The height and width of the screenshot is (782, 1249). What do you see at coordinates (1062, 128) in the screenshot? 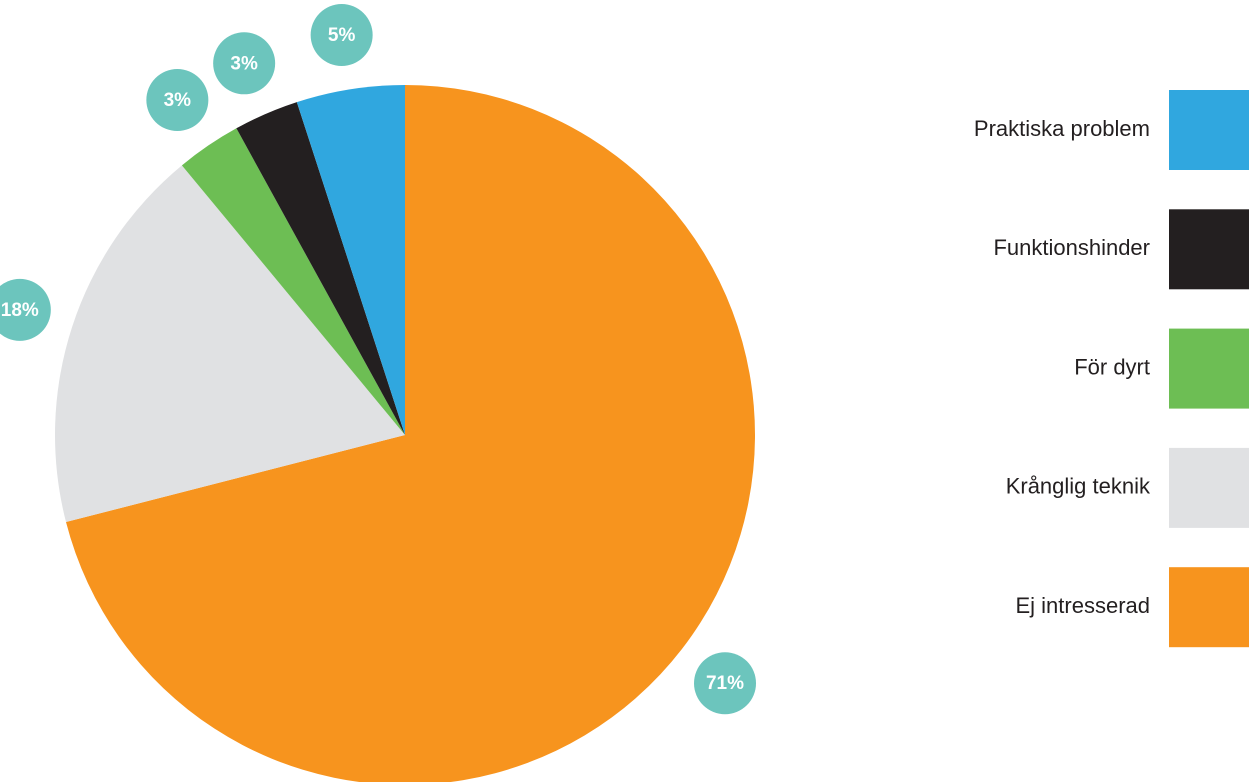
I see `legend-label: Praktiska problem` at bounding box center [1062, 128].